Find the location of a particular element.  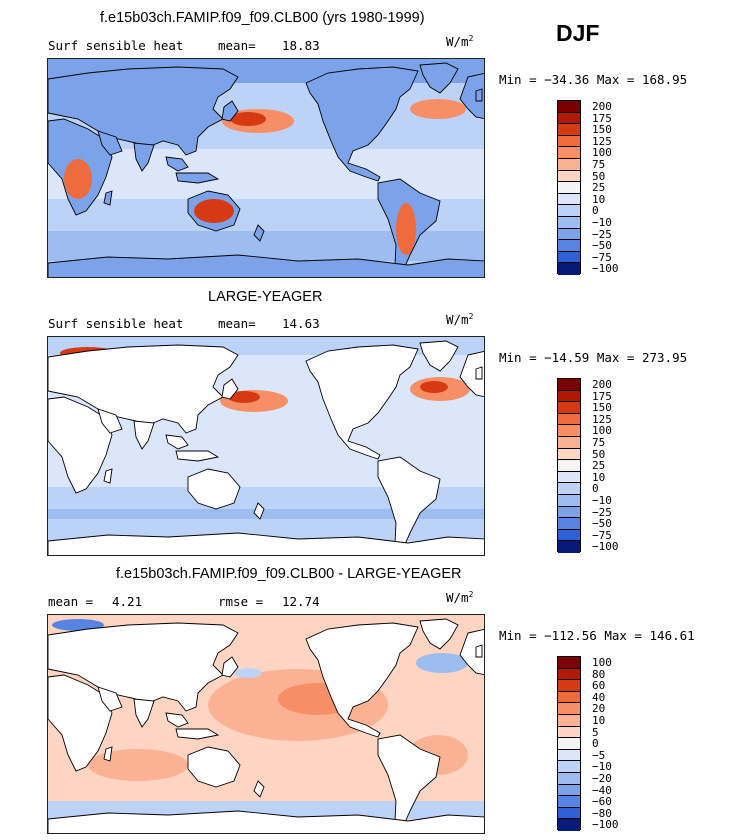

panel-3-tick: −40 is located at coordinates (602, 790).